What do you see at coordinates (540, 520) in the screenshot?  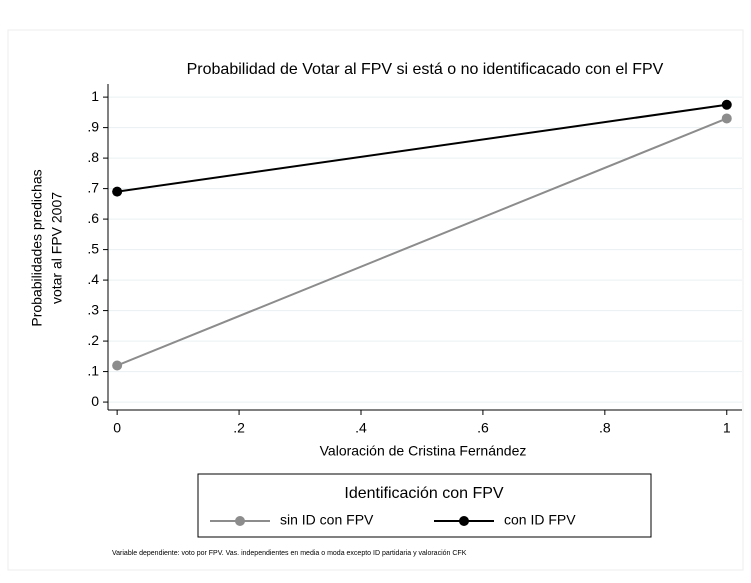 I see `legend-label: con ID FPV` at bounding box center [540, 520].